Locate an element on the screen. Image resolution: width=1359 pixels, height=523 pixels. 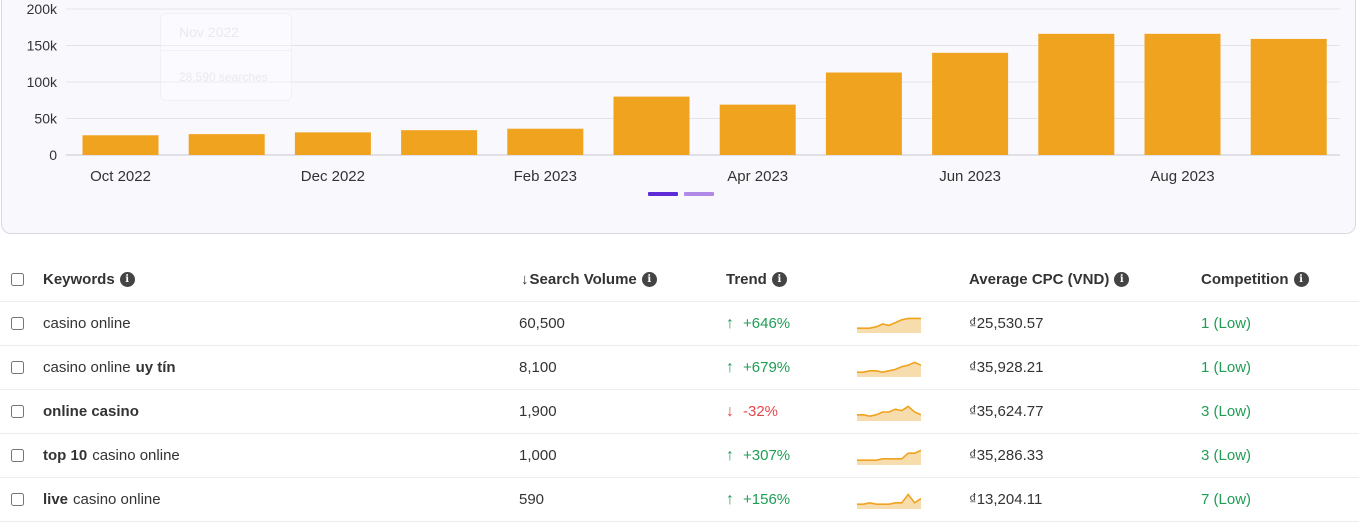
x-tick-label: Apr 2023 is located at coordinates (757, 176).